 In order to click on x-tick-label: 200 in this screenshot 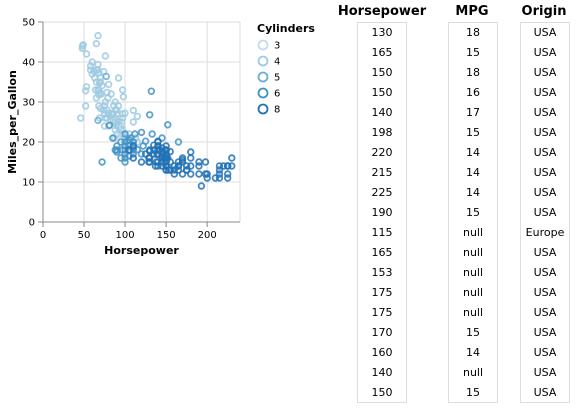, I will do `click(207, 235)`.